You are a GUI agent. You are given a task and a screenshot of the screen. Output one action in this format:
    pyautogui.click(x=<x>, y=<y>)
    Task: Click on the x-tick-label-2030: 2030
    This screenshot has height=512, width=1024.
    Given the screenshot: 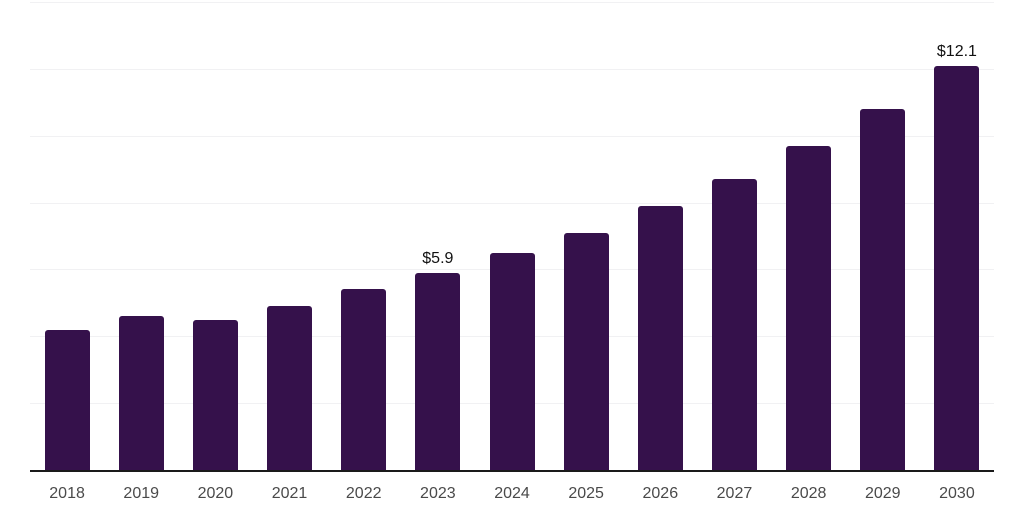 What is the action you would take?
    pyautogui.click(x=957, y=493)
    